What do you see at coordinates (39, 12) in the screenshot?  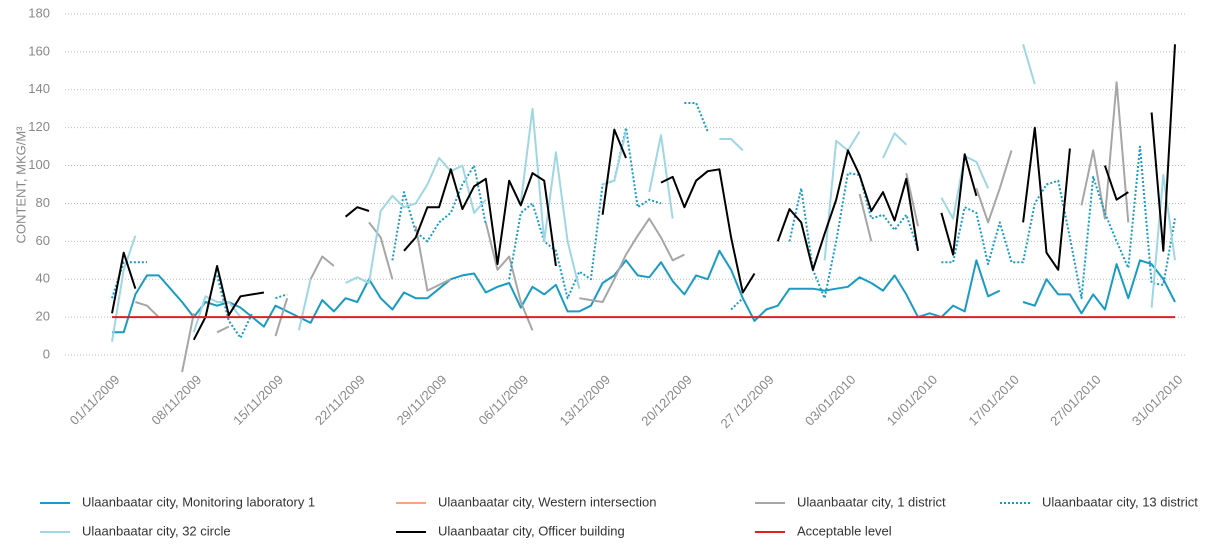 I see `y-tick-label: 180` at bounding box center [39, 12].